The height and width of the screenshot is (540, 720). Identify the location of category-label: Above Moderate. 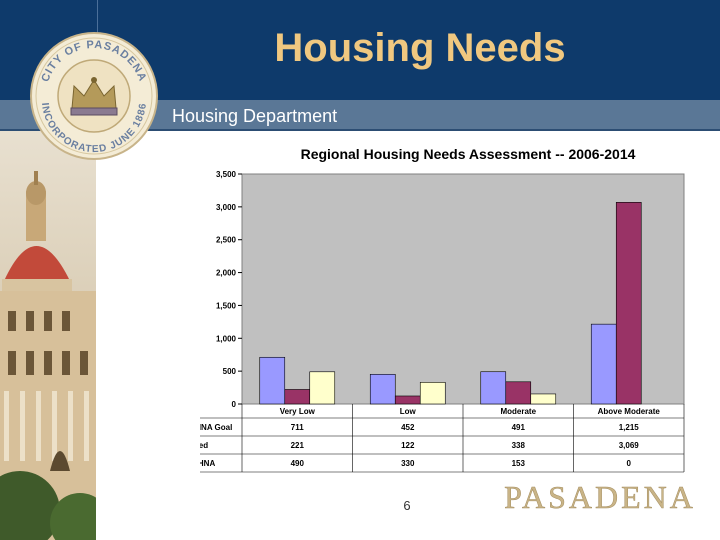
(629, 411).